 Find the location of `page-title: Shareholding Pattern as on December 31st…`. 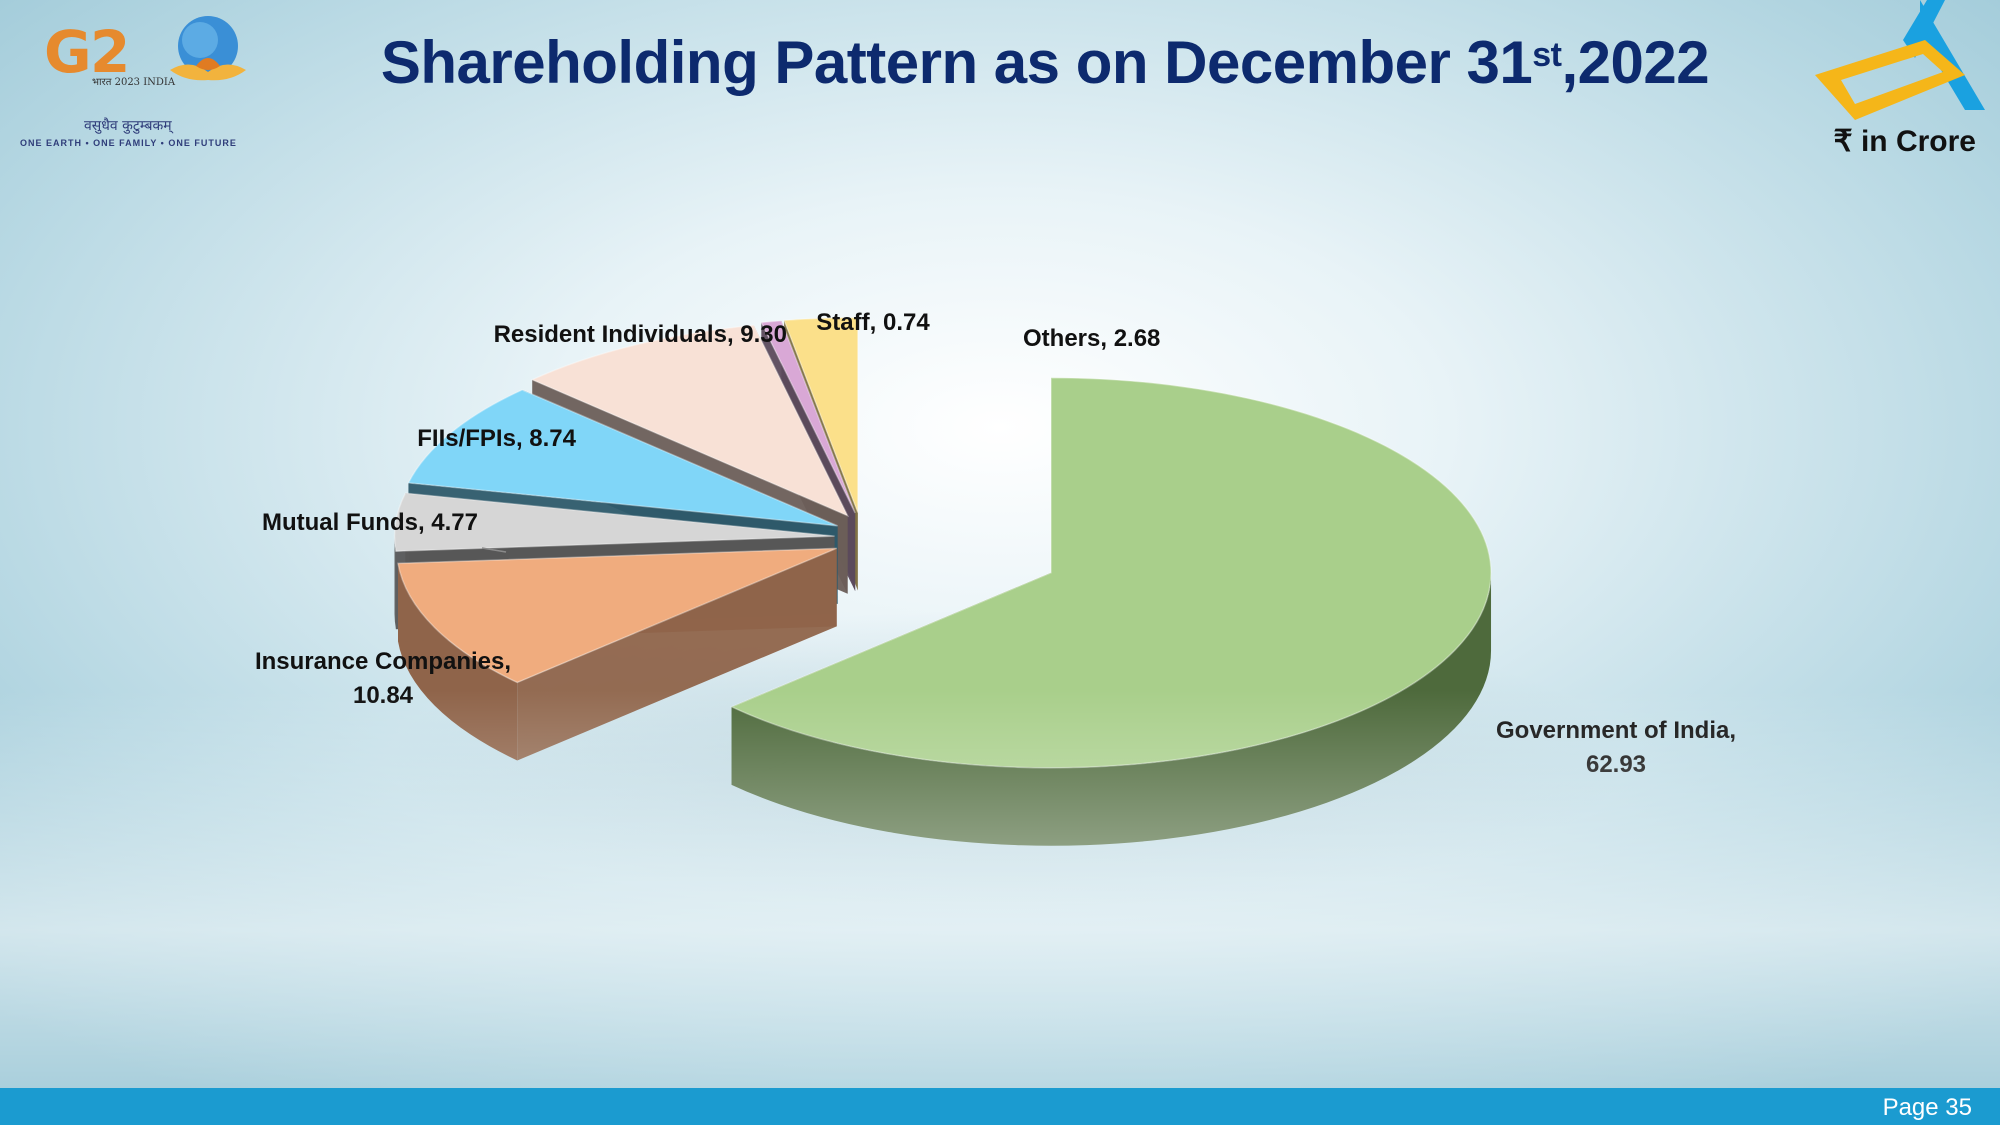

page-title: Shareholding Pattern as on December 31st… is located at coordinates (1045, 62).